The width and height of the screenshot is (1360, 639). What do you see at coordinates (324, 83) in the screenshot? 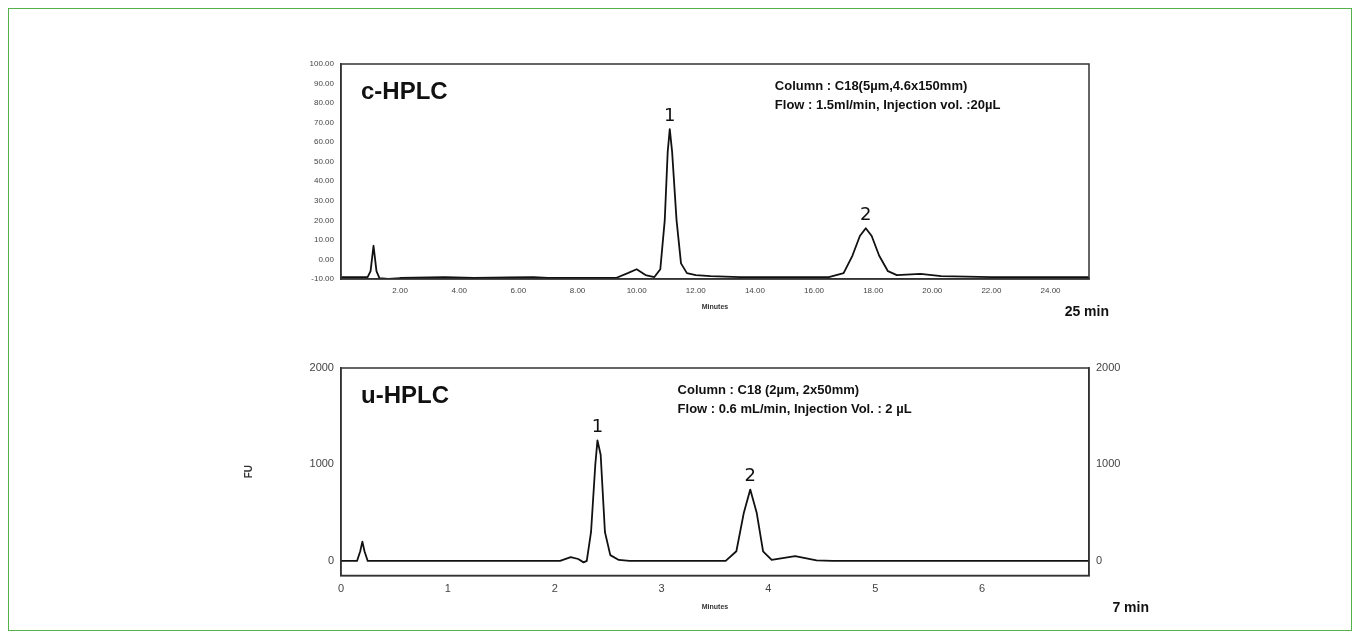
I see `y-tick-label: 90.00` at bounding box center [324, 83].